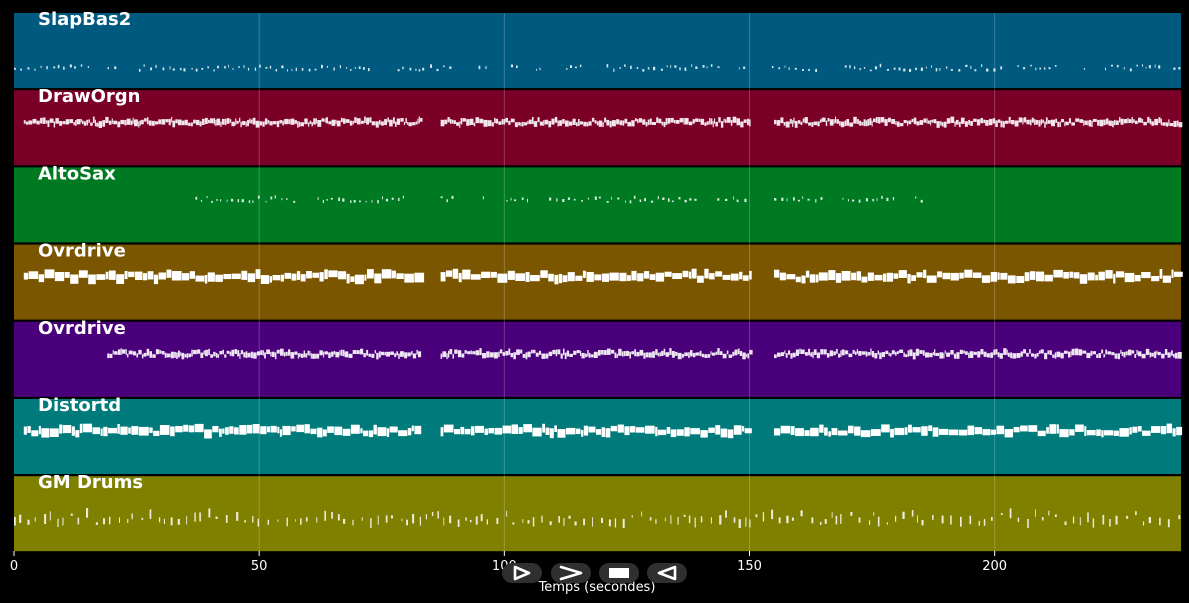 The height and width of the screenshot is (603, 1189). Describe the element at coordinates (619, 573) in the screenshot. I see `stop-button` at that location.